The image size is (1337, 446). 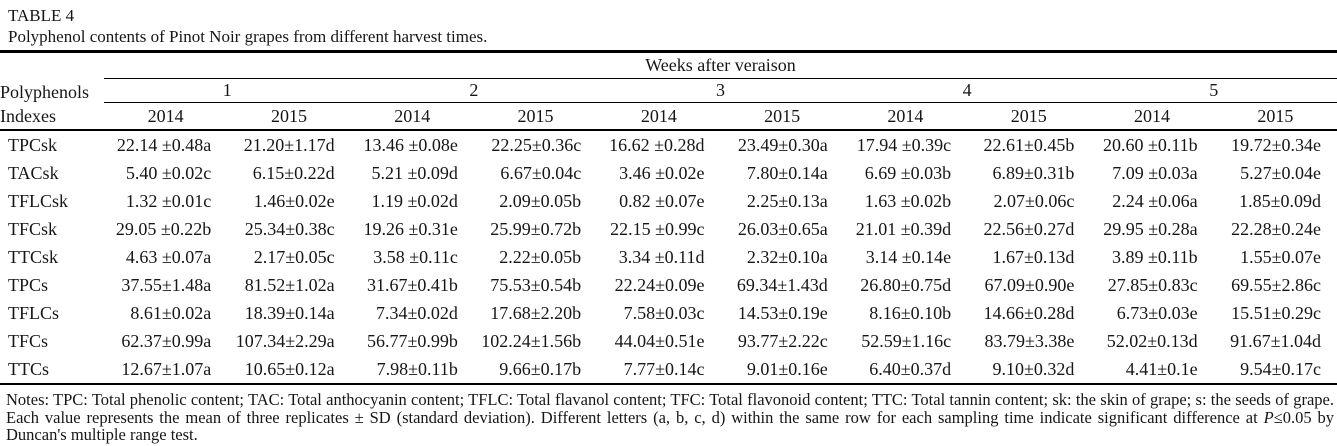 What do you see at coordinates (536, 228) in the screenshot?
I see `value-cell: 25.99±0.72b` at bounding box center [536, 228].